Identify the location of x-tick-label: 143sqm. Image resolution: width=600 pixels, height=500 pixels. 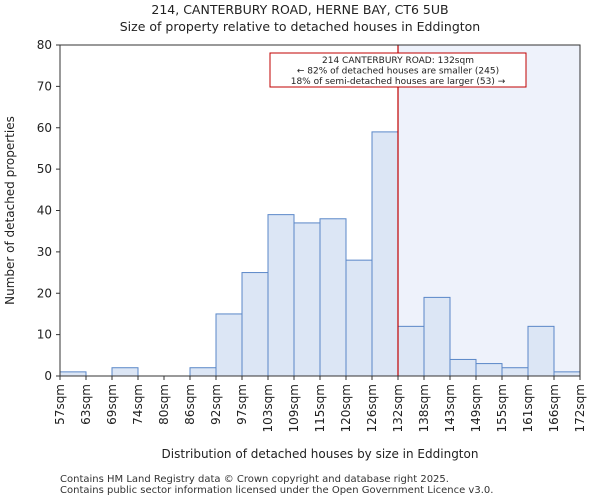
(450, 408).